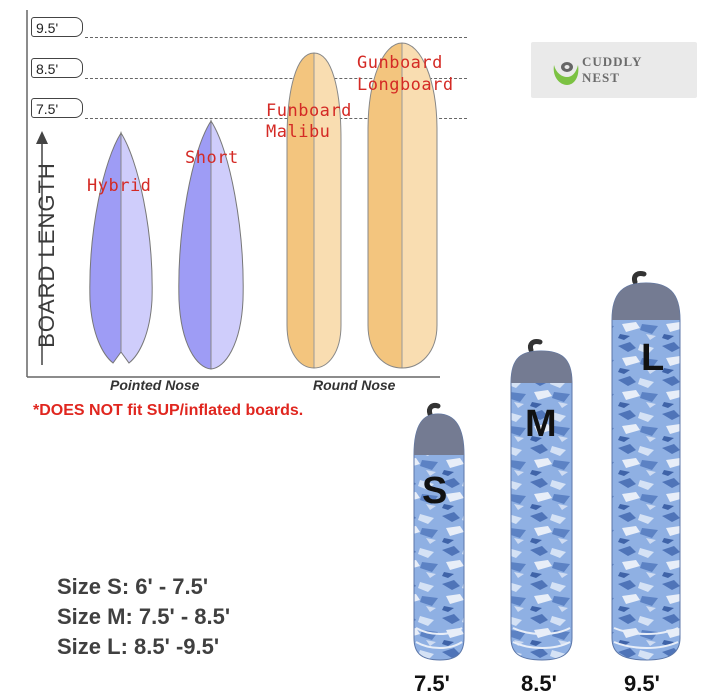 The width and height of the screenshot is (707, 700). I want to click on size-line-s: Size S: 6' - 7.5', so click(132, 587).